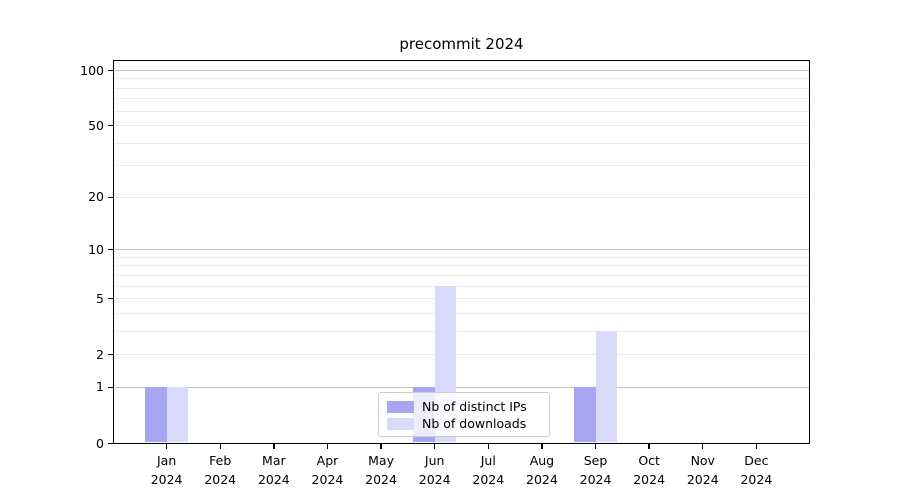  What do you see at coordinates (381, 470) in the screenshot?
I see `x-tick-label: May 2024` at bounding box center [381, 470].